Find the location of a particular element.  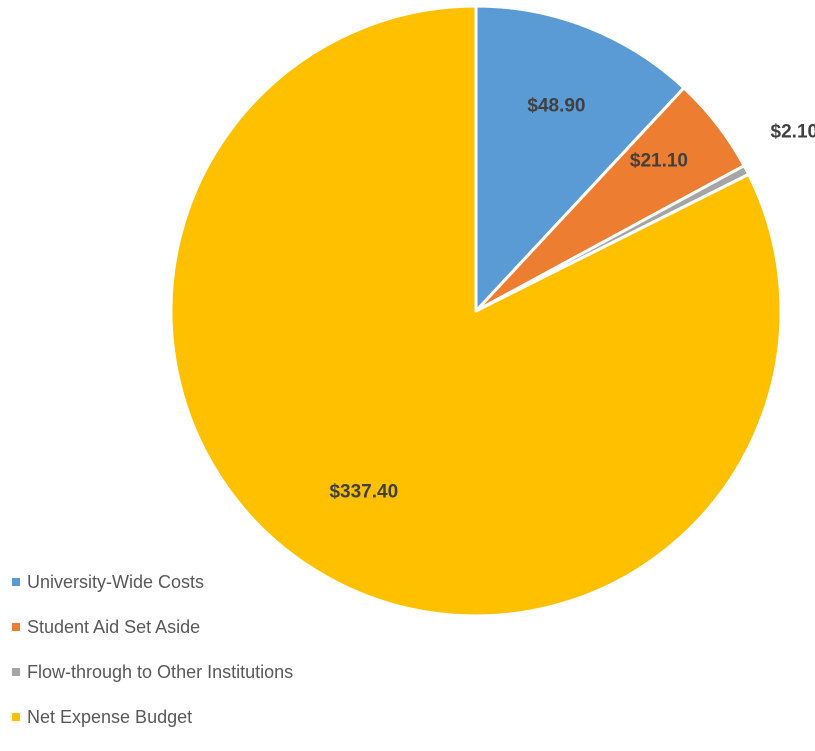

legend-item: University-Wide Costs is located at coordinates (152, 582).